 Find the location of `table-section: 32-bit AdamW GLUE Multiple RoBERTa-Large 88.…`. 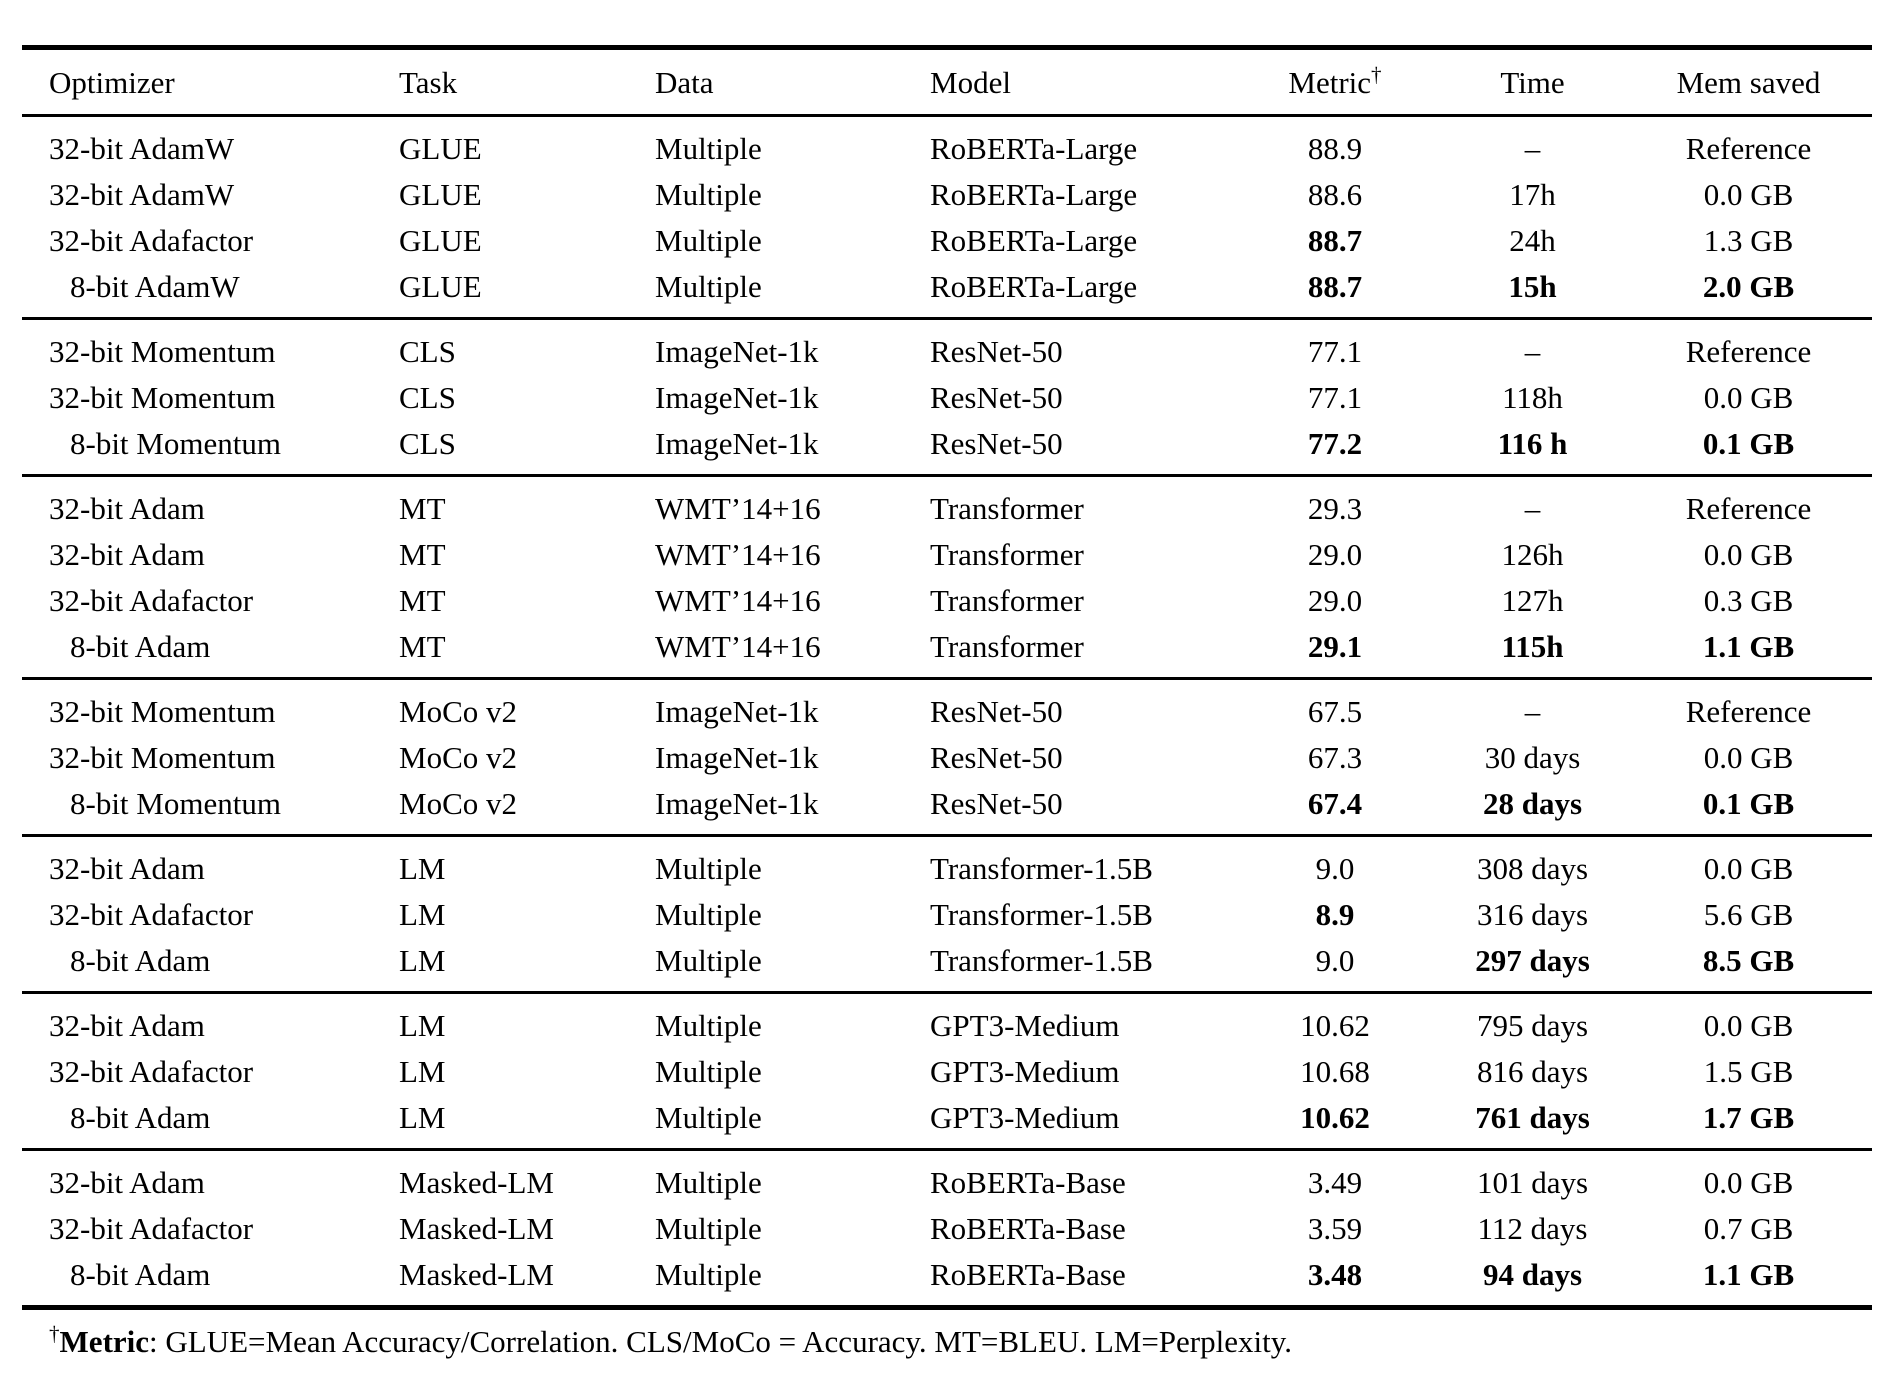

table-section: 32-bit AdamW GLUE Multiple RoBERTa-Large 88.… is located at coordinates (947, 217).